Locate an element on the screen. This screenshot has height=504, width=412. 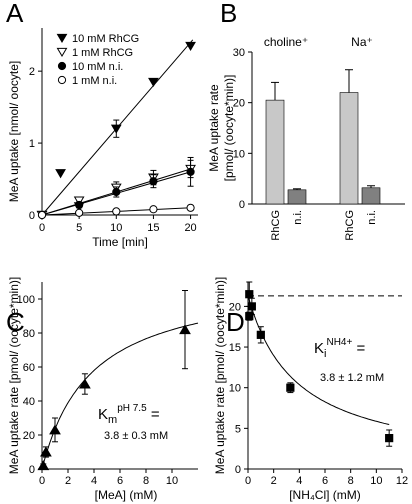
x-tick-label-c: 8 is located at coordinates (146, 481).